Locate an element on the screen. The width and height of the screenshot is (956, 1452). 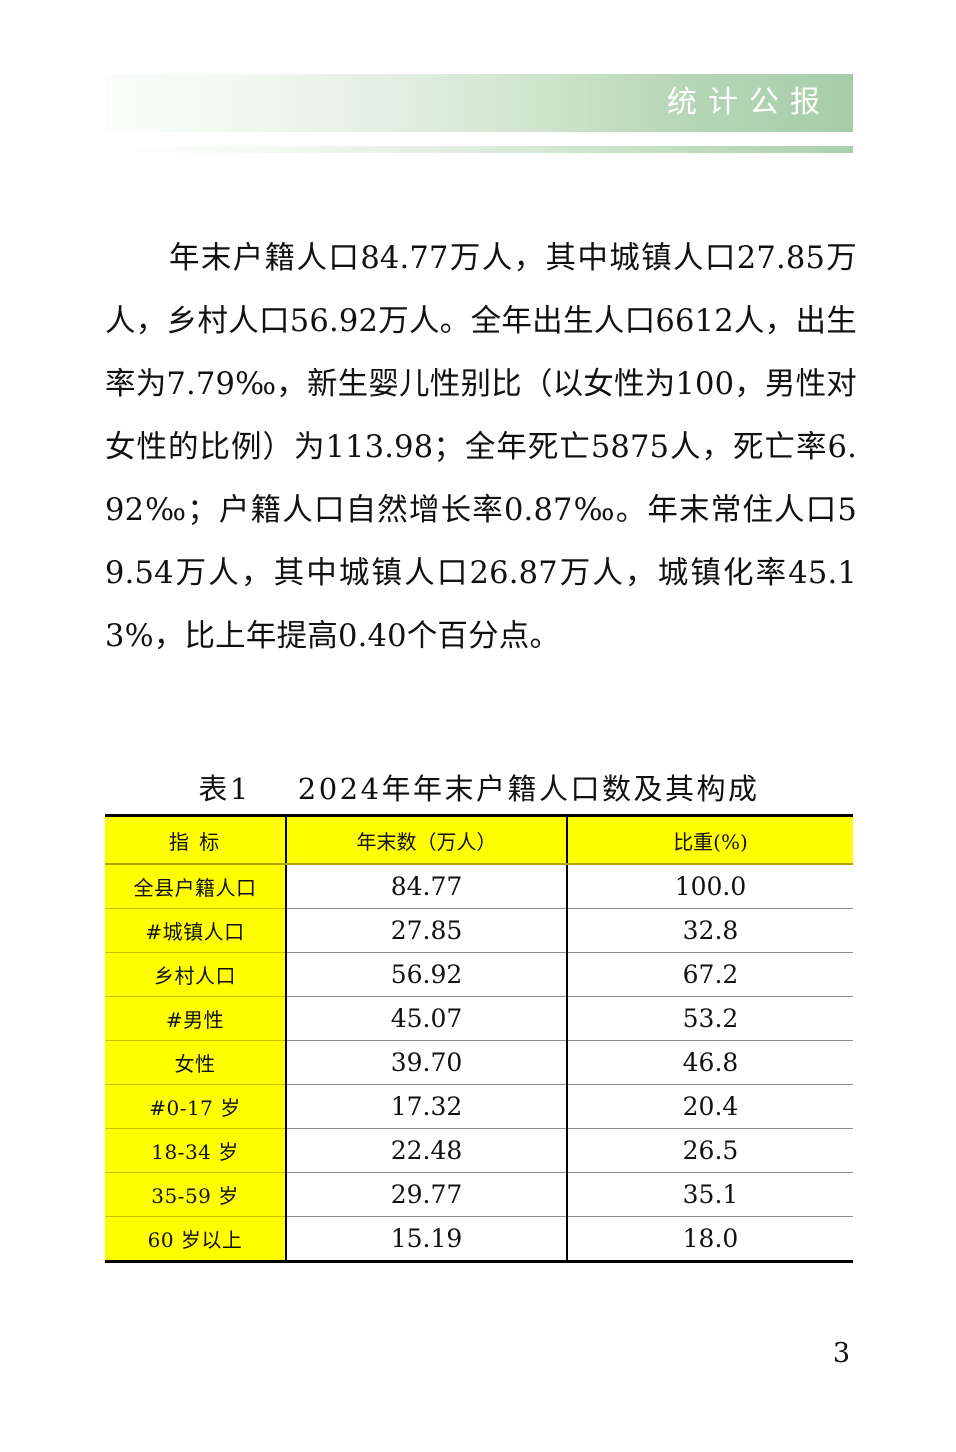
cell-share-value: 32.8 is located at coordinates (710, 930).